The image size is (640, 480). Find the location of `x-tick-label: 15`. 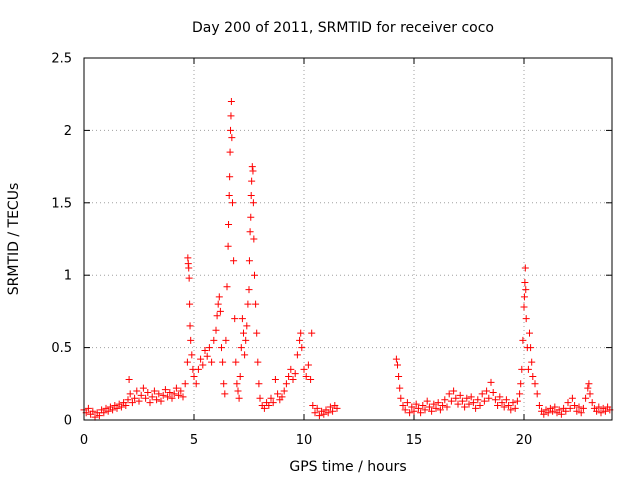

x-tick-label: 15 is located at coordinates (414, 440).